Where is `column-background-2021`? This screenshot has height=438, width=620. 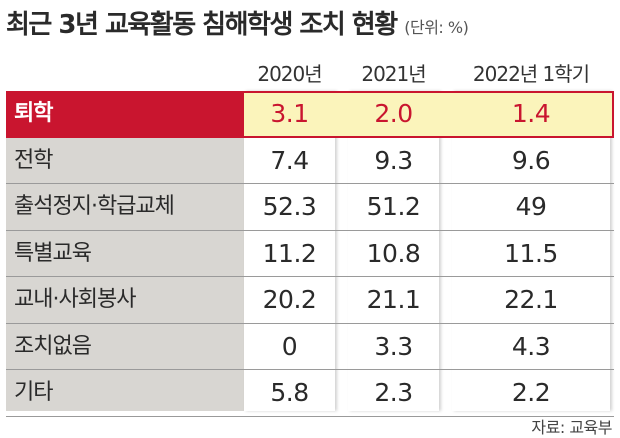 column-background-2021 is located at coordinates (393, 251).